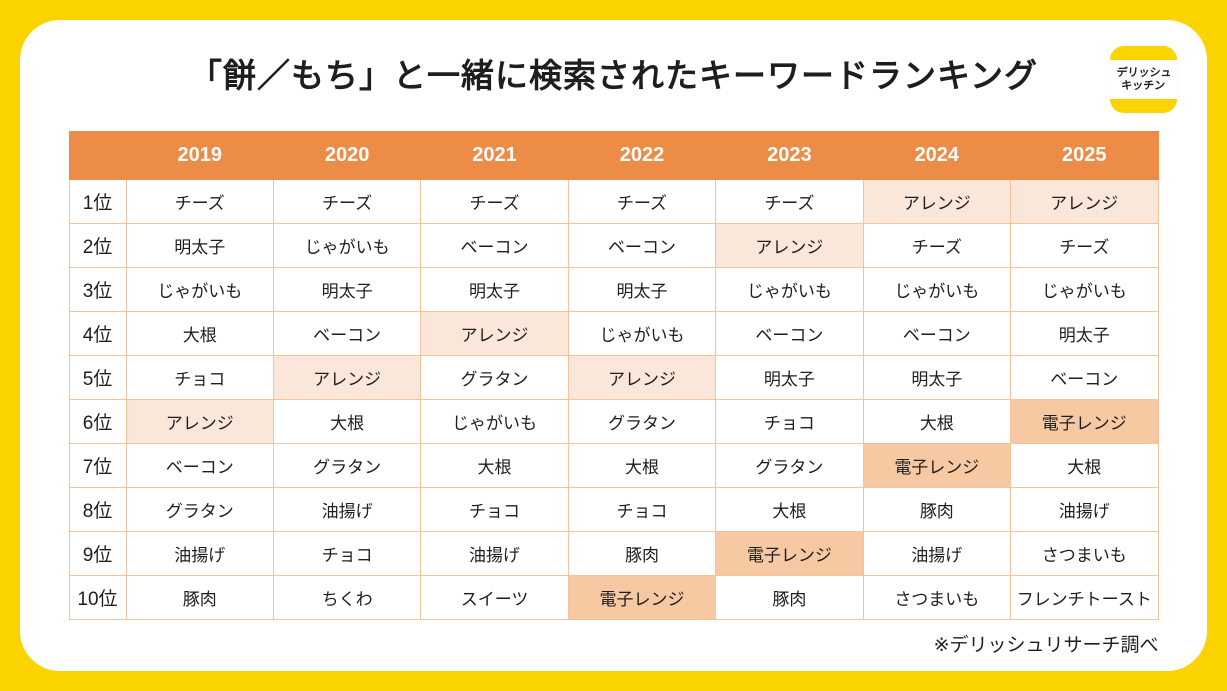 This screenshot has width=1227, height=691. I want to click on keyword-cell-2024-rank3: じゃがいも, so click(937, 289).